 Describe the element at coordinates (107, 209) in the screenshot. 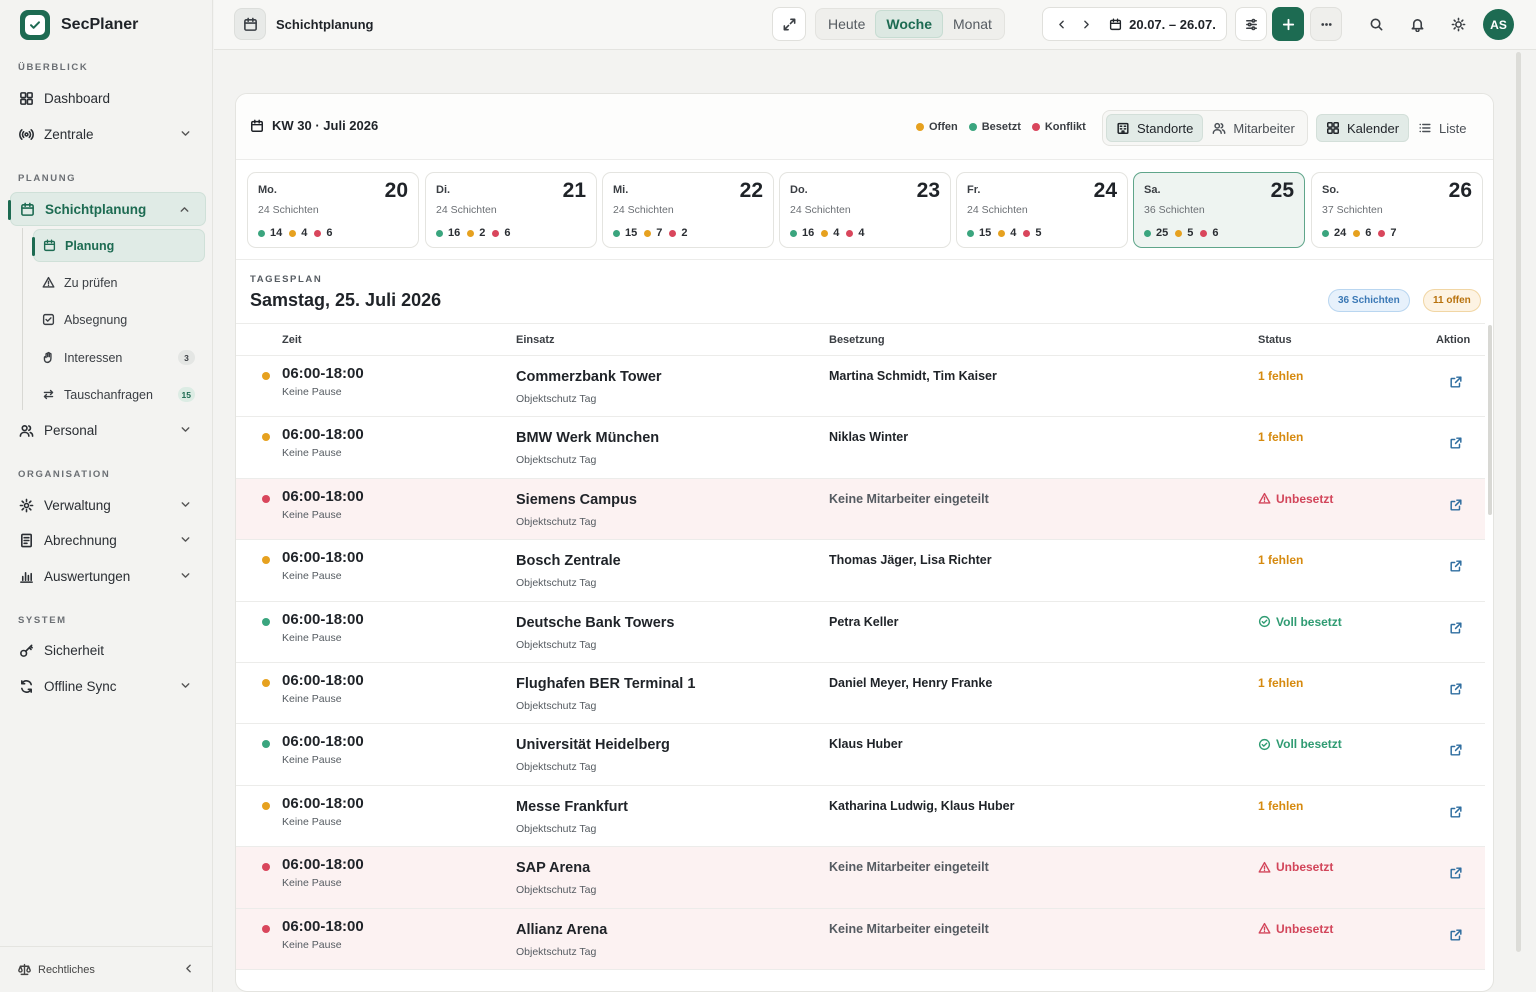

I see `sidebar-item-schichtplanung: Schichtplanung` at that location.